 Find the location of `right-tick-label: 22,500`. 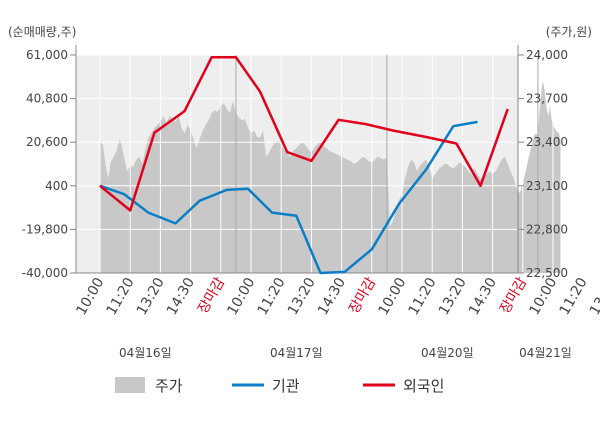

right-tick-label: 22,500 is located at coordinates (547, 273).